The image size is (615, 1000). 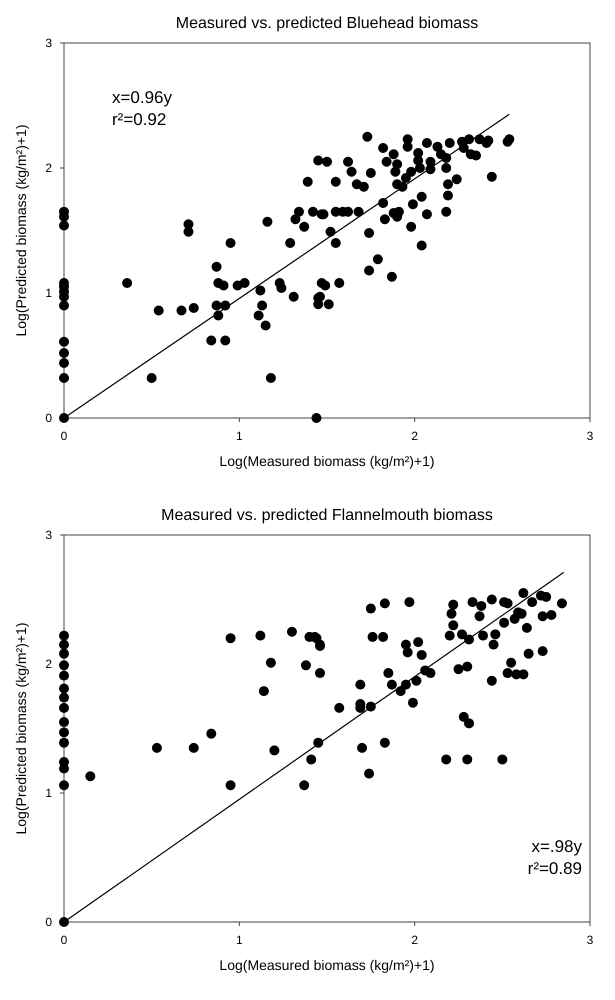 I want to click on chart-title: Measured vs. predicted Flannelmouth biomass, so click(x=327, y=515).